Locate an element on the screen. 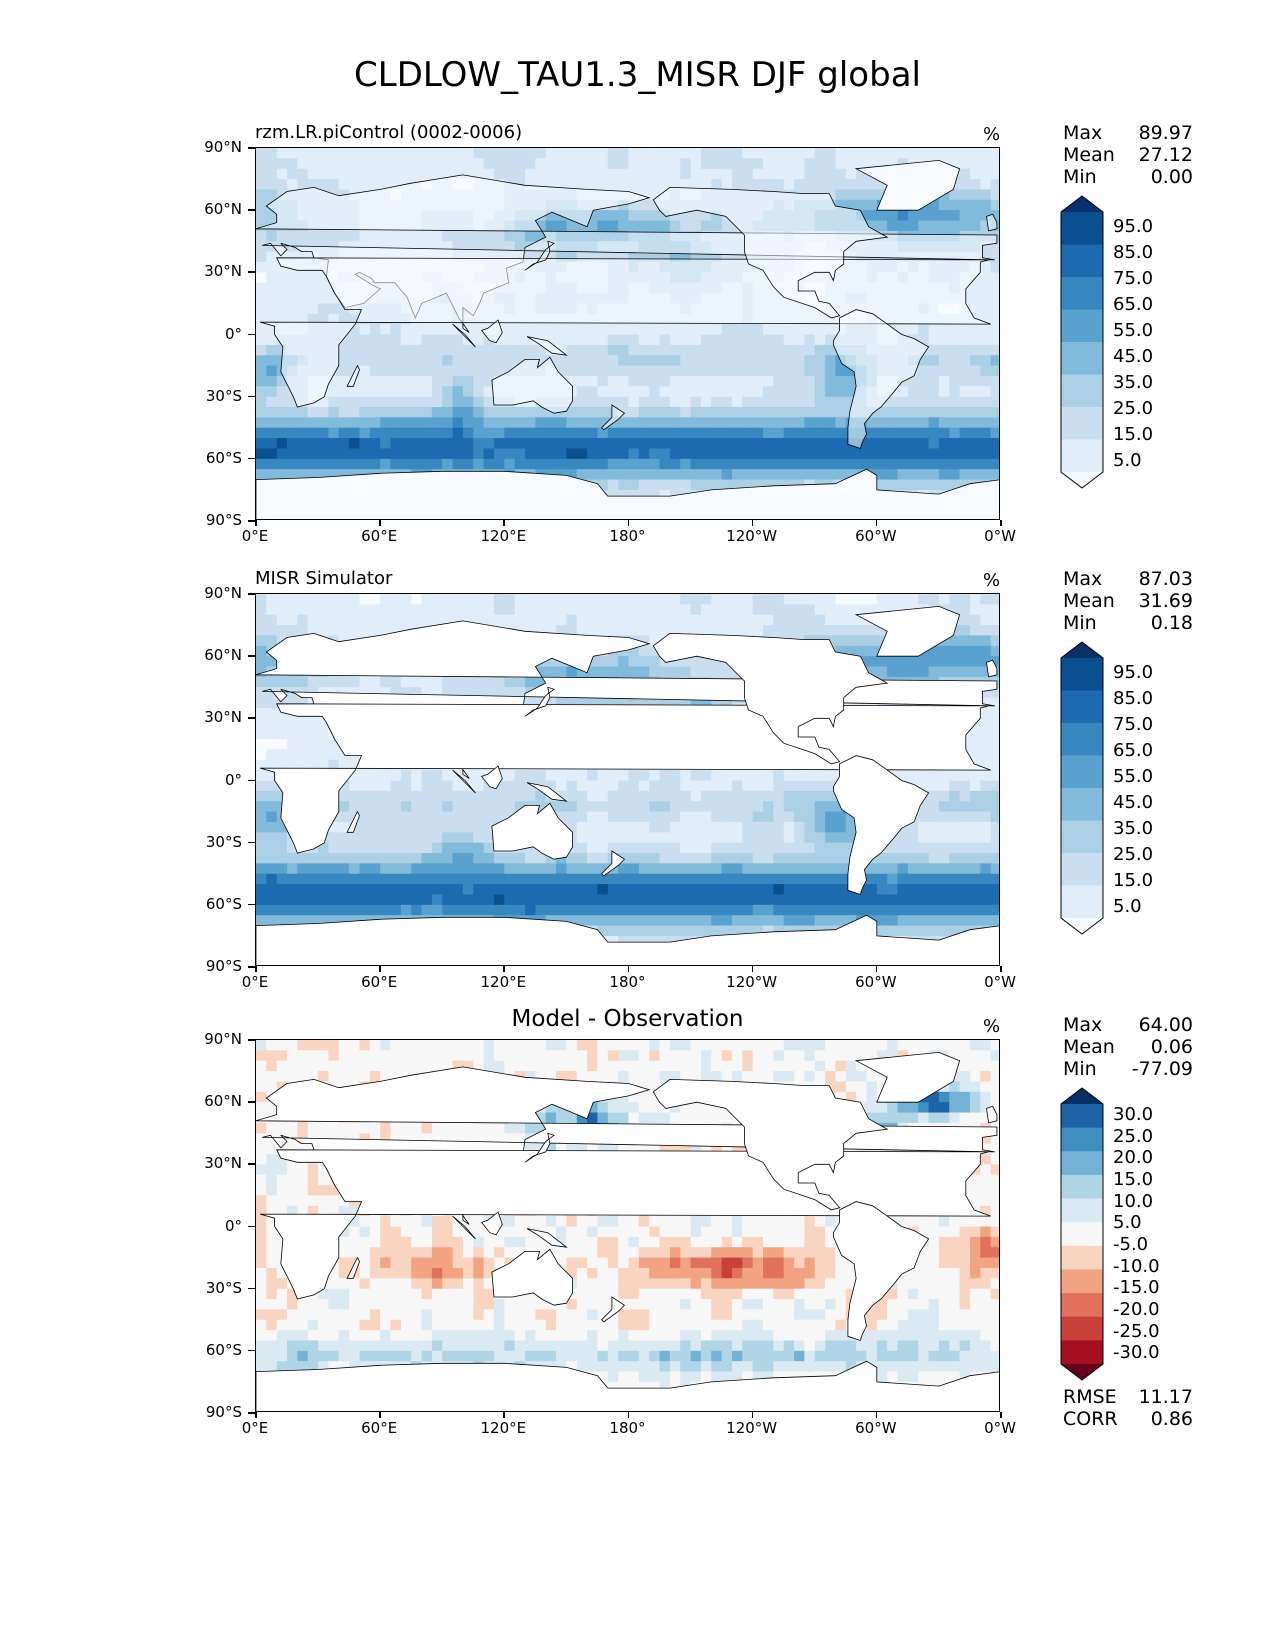  colorbar-tick-label: -30.0 is located at coordinates (1136, 1353).